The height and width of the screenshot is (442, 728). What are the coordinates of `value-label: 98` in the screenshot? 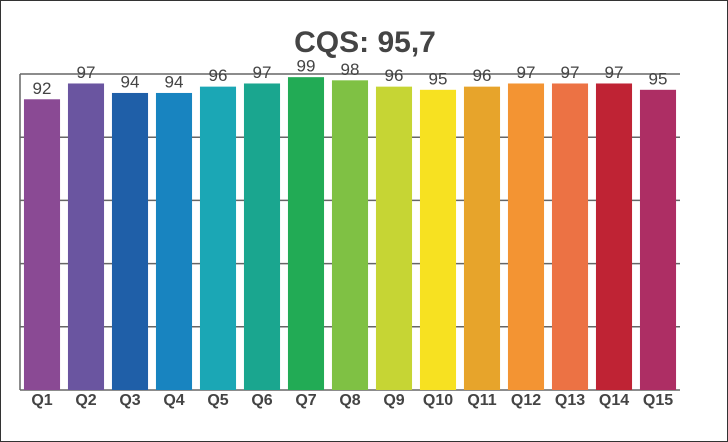 It's located at (350, 69).